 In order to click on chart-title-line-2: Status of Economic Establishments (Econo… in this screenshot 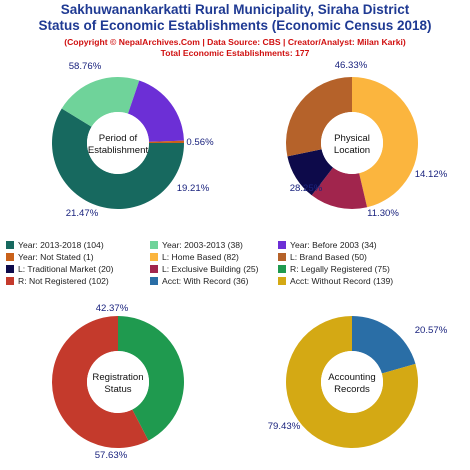, I will do `click(235, 25)`.